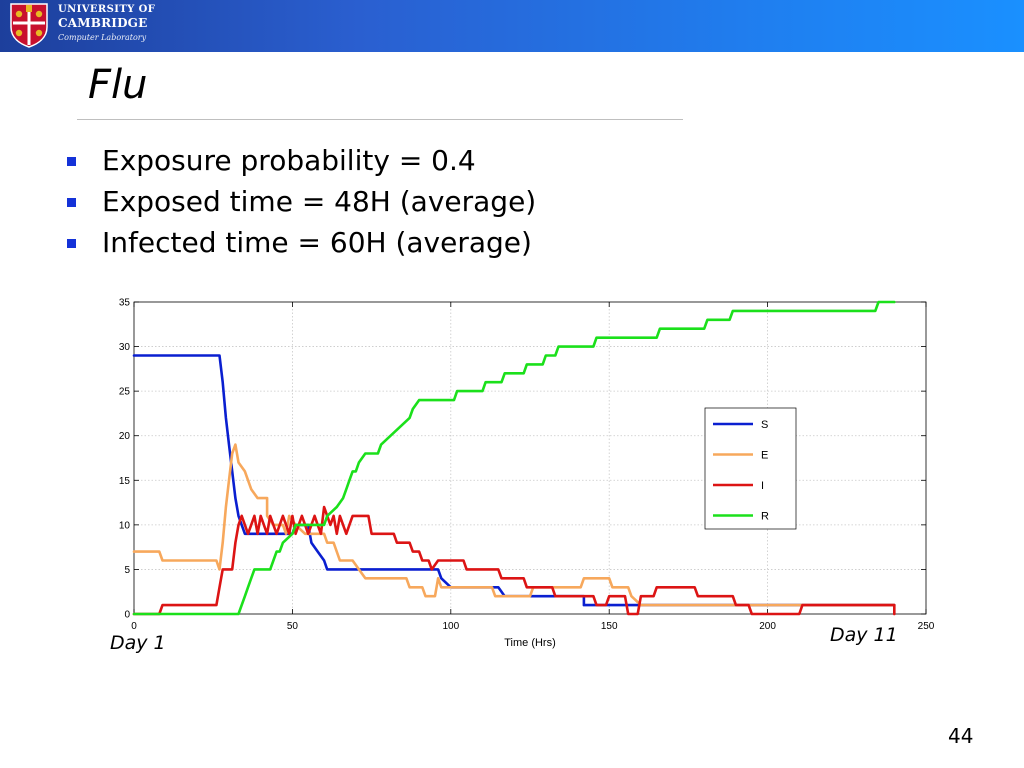 This screenshot has height=768, width=1024. I want to click on y-tick-label: 20, so click(125, 436).